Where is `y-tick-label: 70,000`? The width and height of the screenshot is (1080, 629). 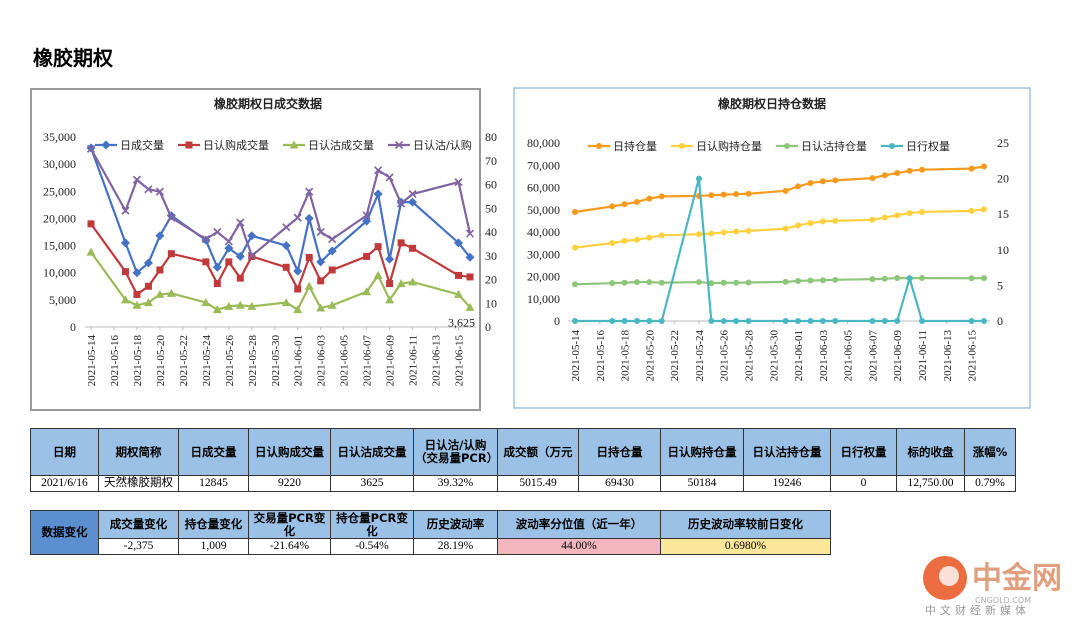 y-tick-label: 70,000 is located at coordinates (543, 165).